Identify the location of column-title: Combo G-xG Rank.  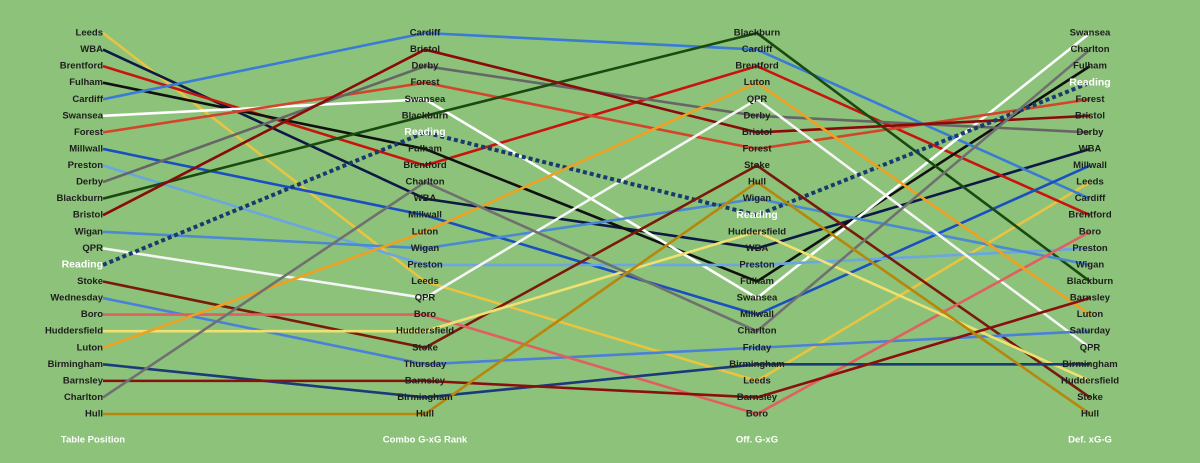
(425, 440).